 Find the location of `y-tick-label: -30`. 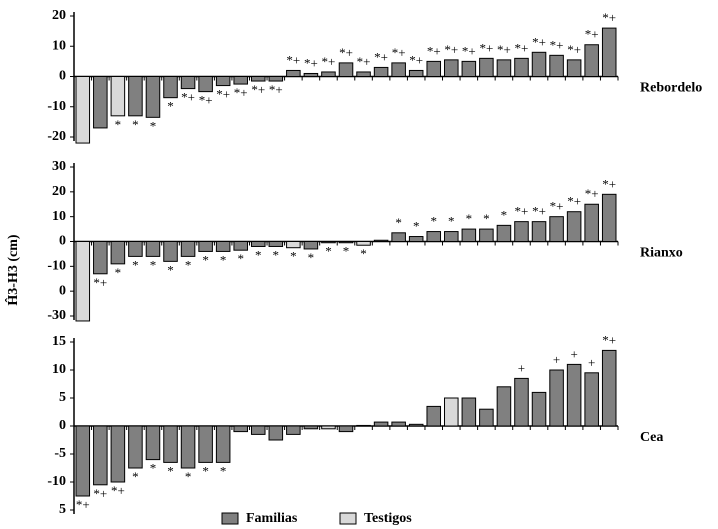

y-tick-label: -30 is located at coordinates (56, 315).